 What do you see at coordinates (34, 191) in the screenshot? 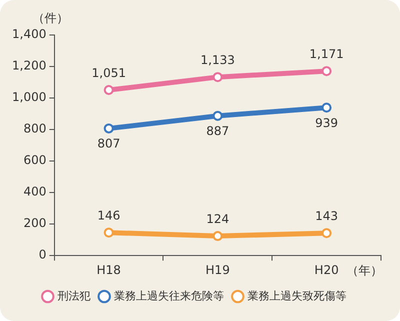
I see `y-tick-label: 400` at bounding box center [34, 191].